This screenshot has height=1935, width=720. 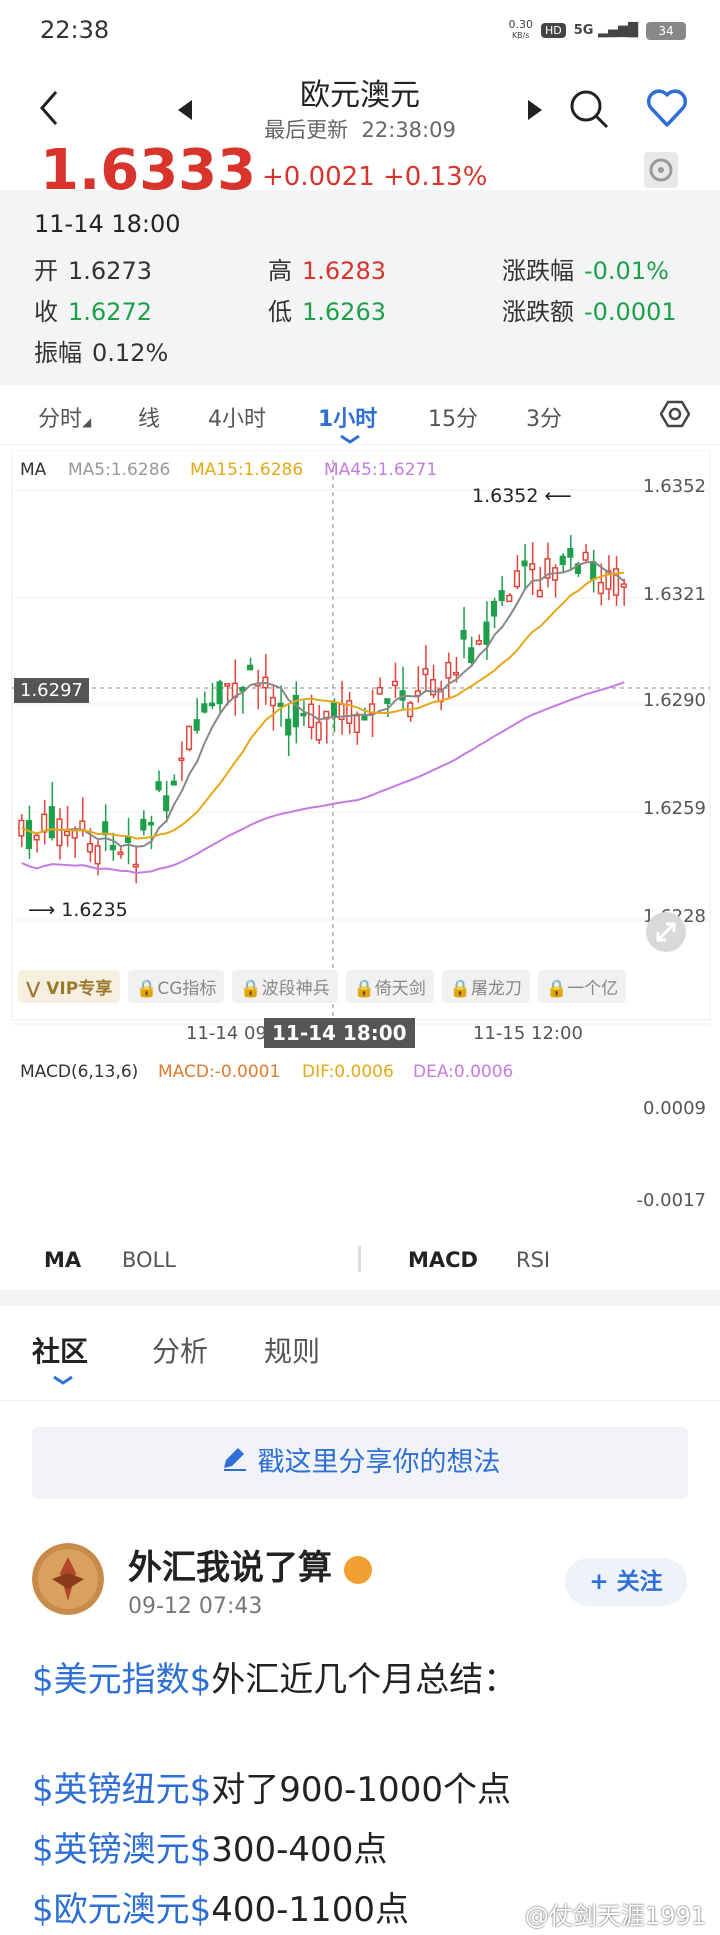 I want to click on status-bar: 22:38 0.30 KB/s HD 5G ▂▄▆█ 34, so click(x=360, y=32).